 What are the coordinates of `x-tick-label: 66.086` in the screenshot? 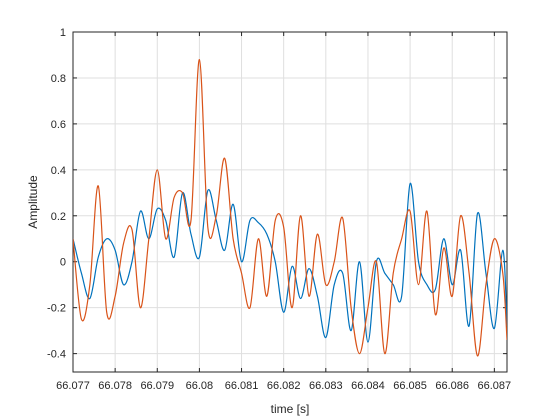 It's located at (452, 386).